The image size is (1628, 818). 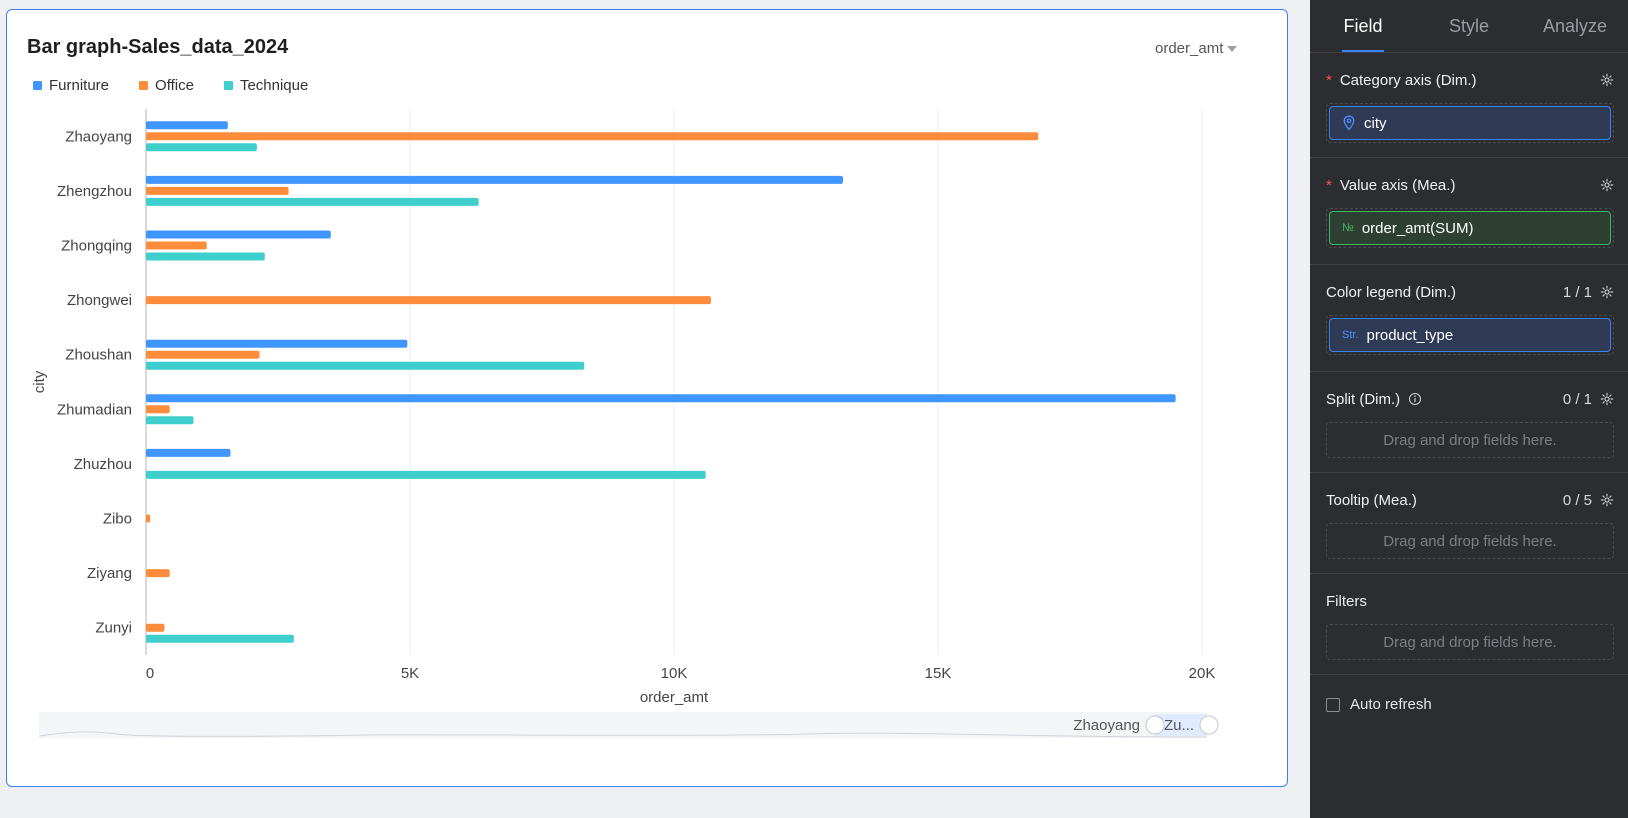 I want to click on tab-style: Style, so click(x=1469, y=26).